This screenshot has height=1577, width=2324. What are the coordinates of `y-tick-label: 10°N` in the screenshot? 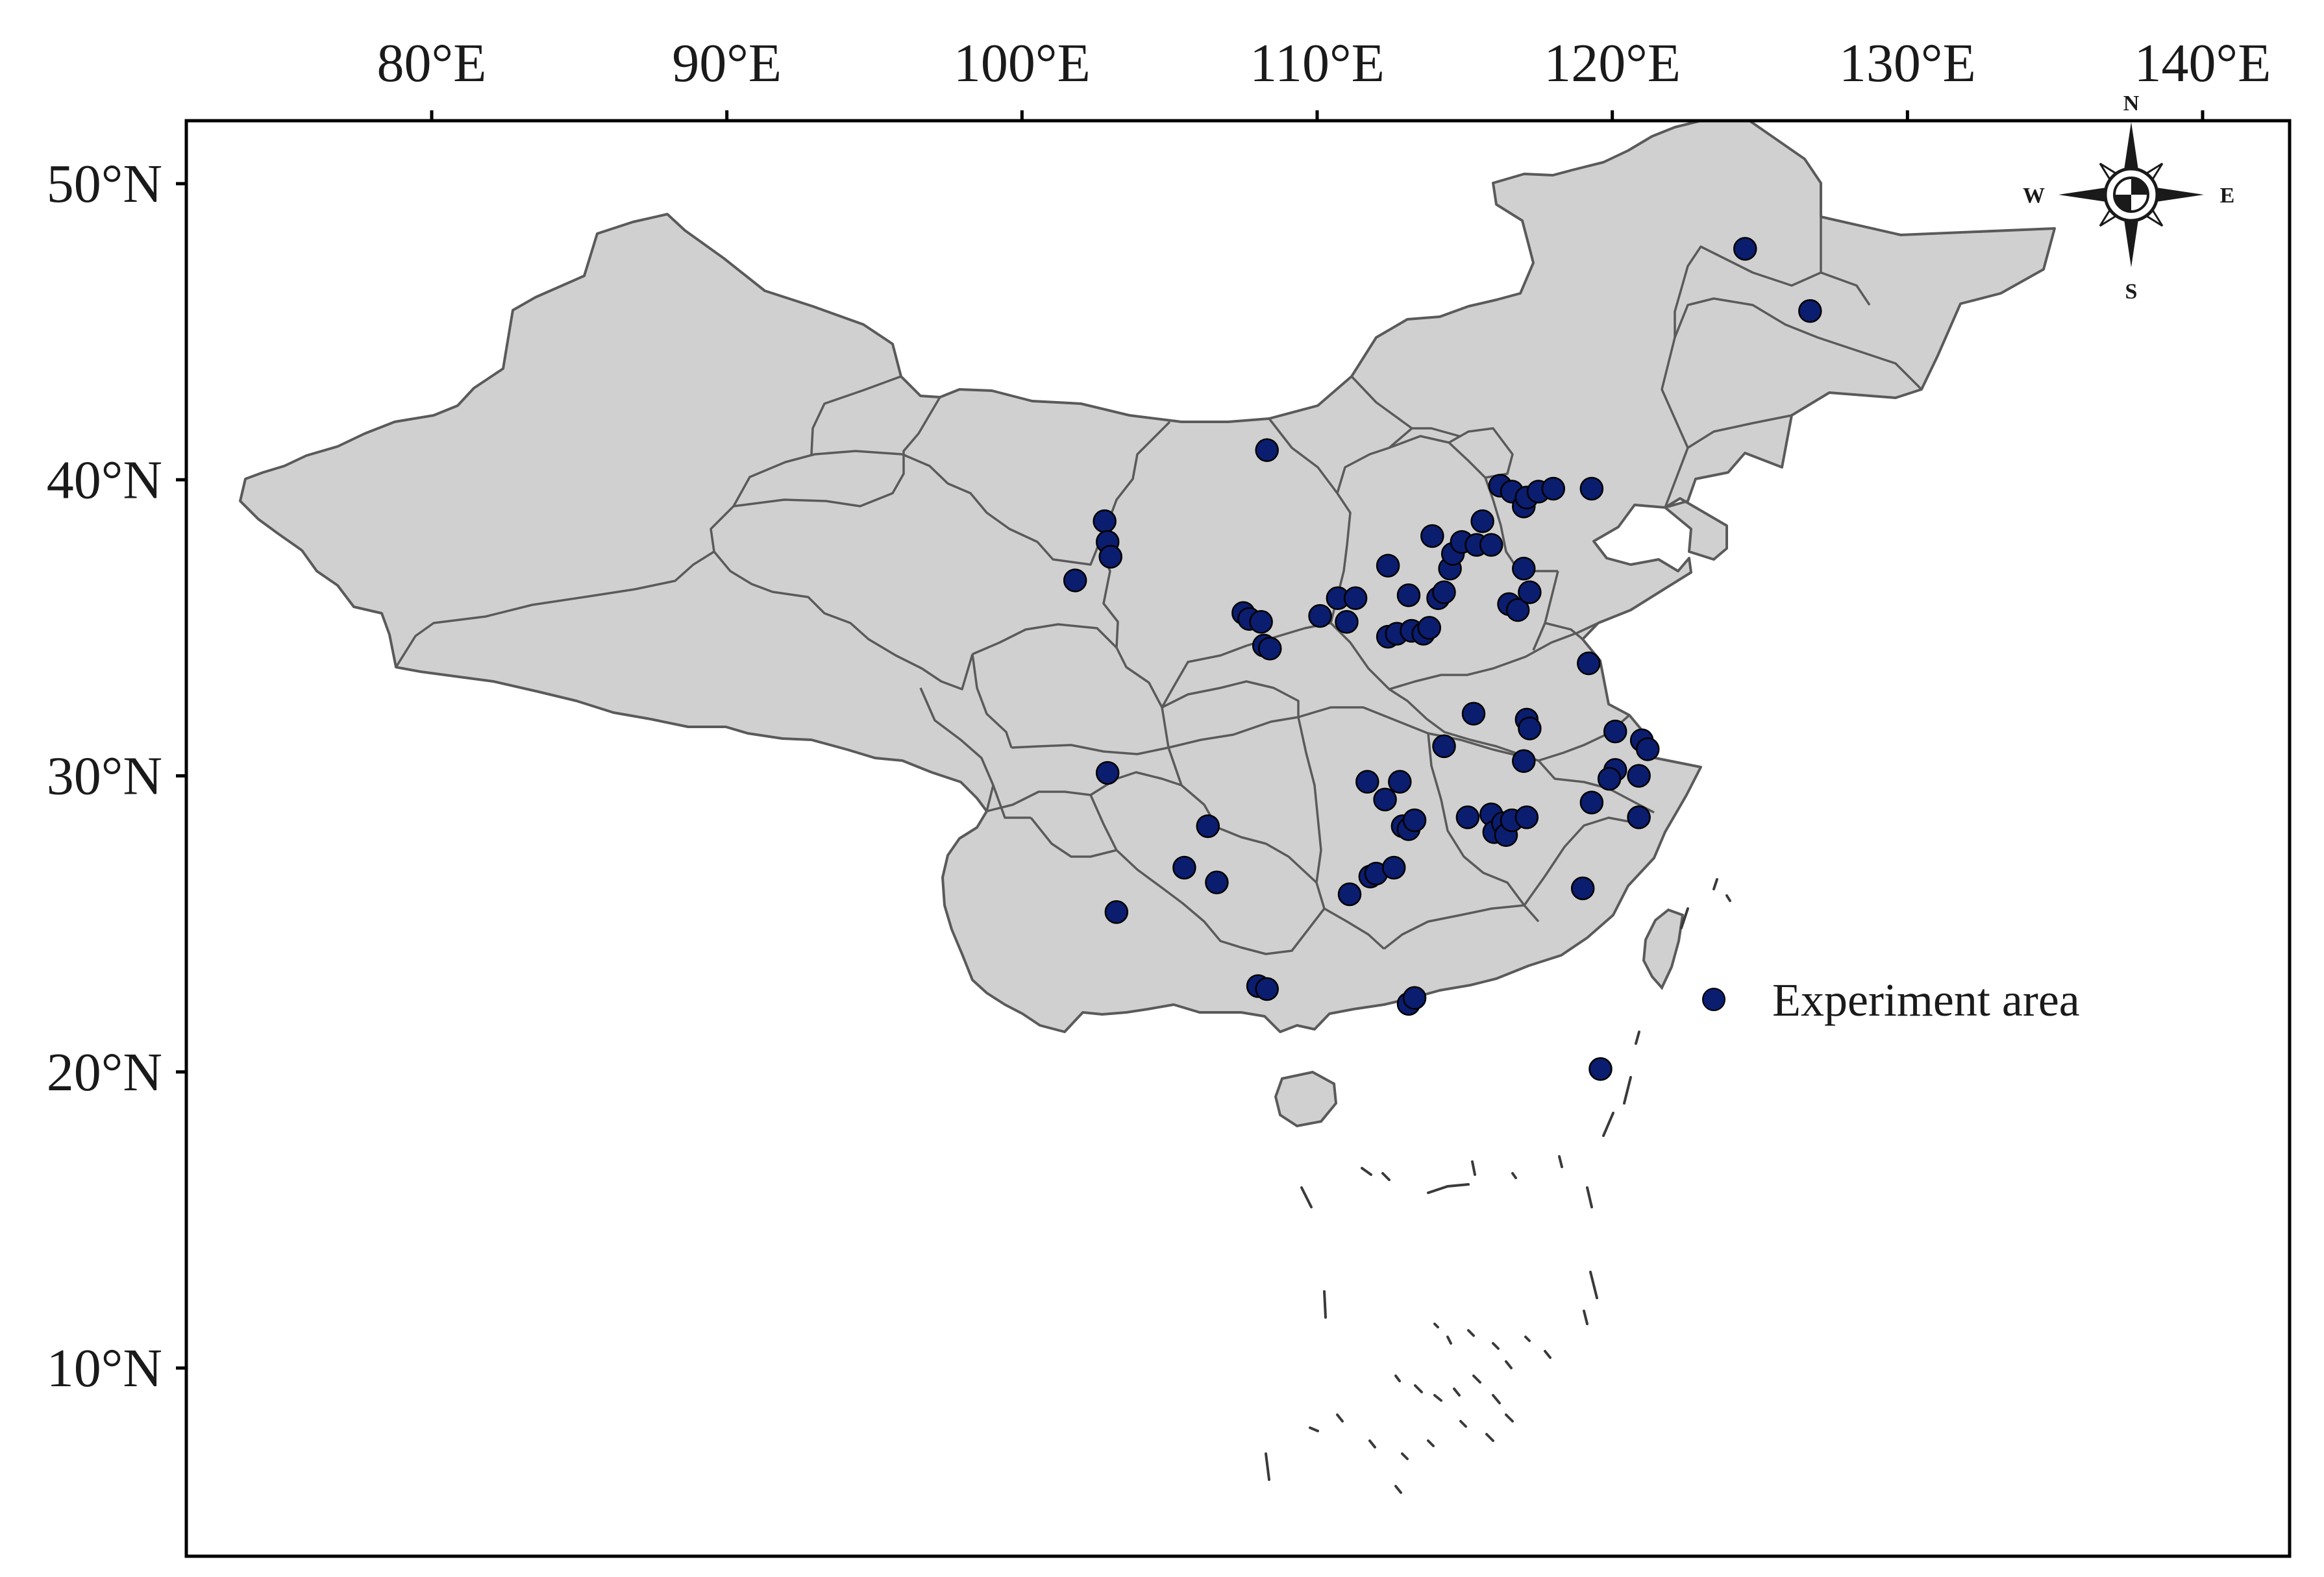 It's located at (105, 1368).